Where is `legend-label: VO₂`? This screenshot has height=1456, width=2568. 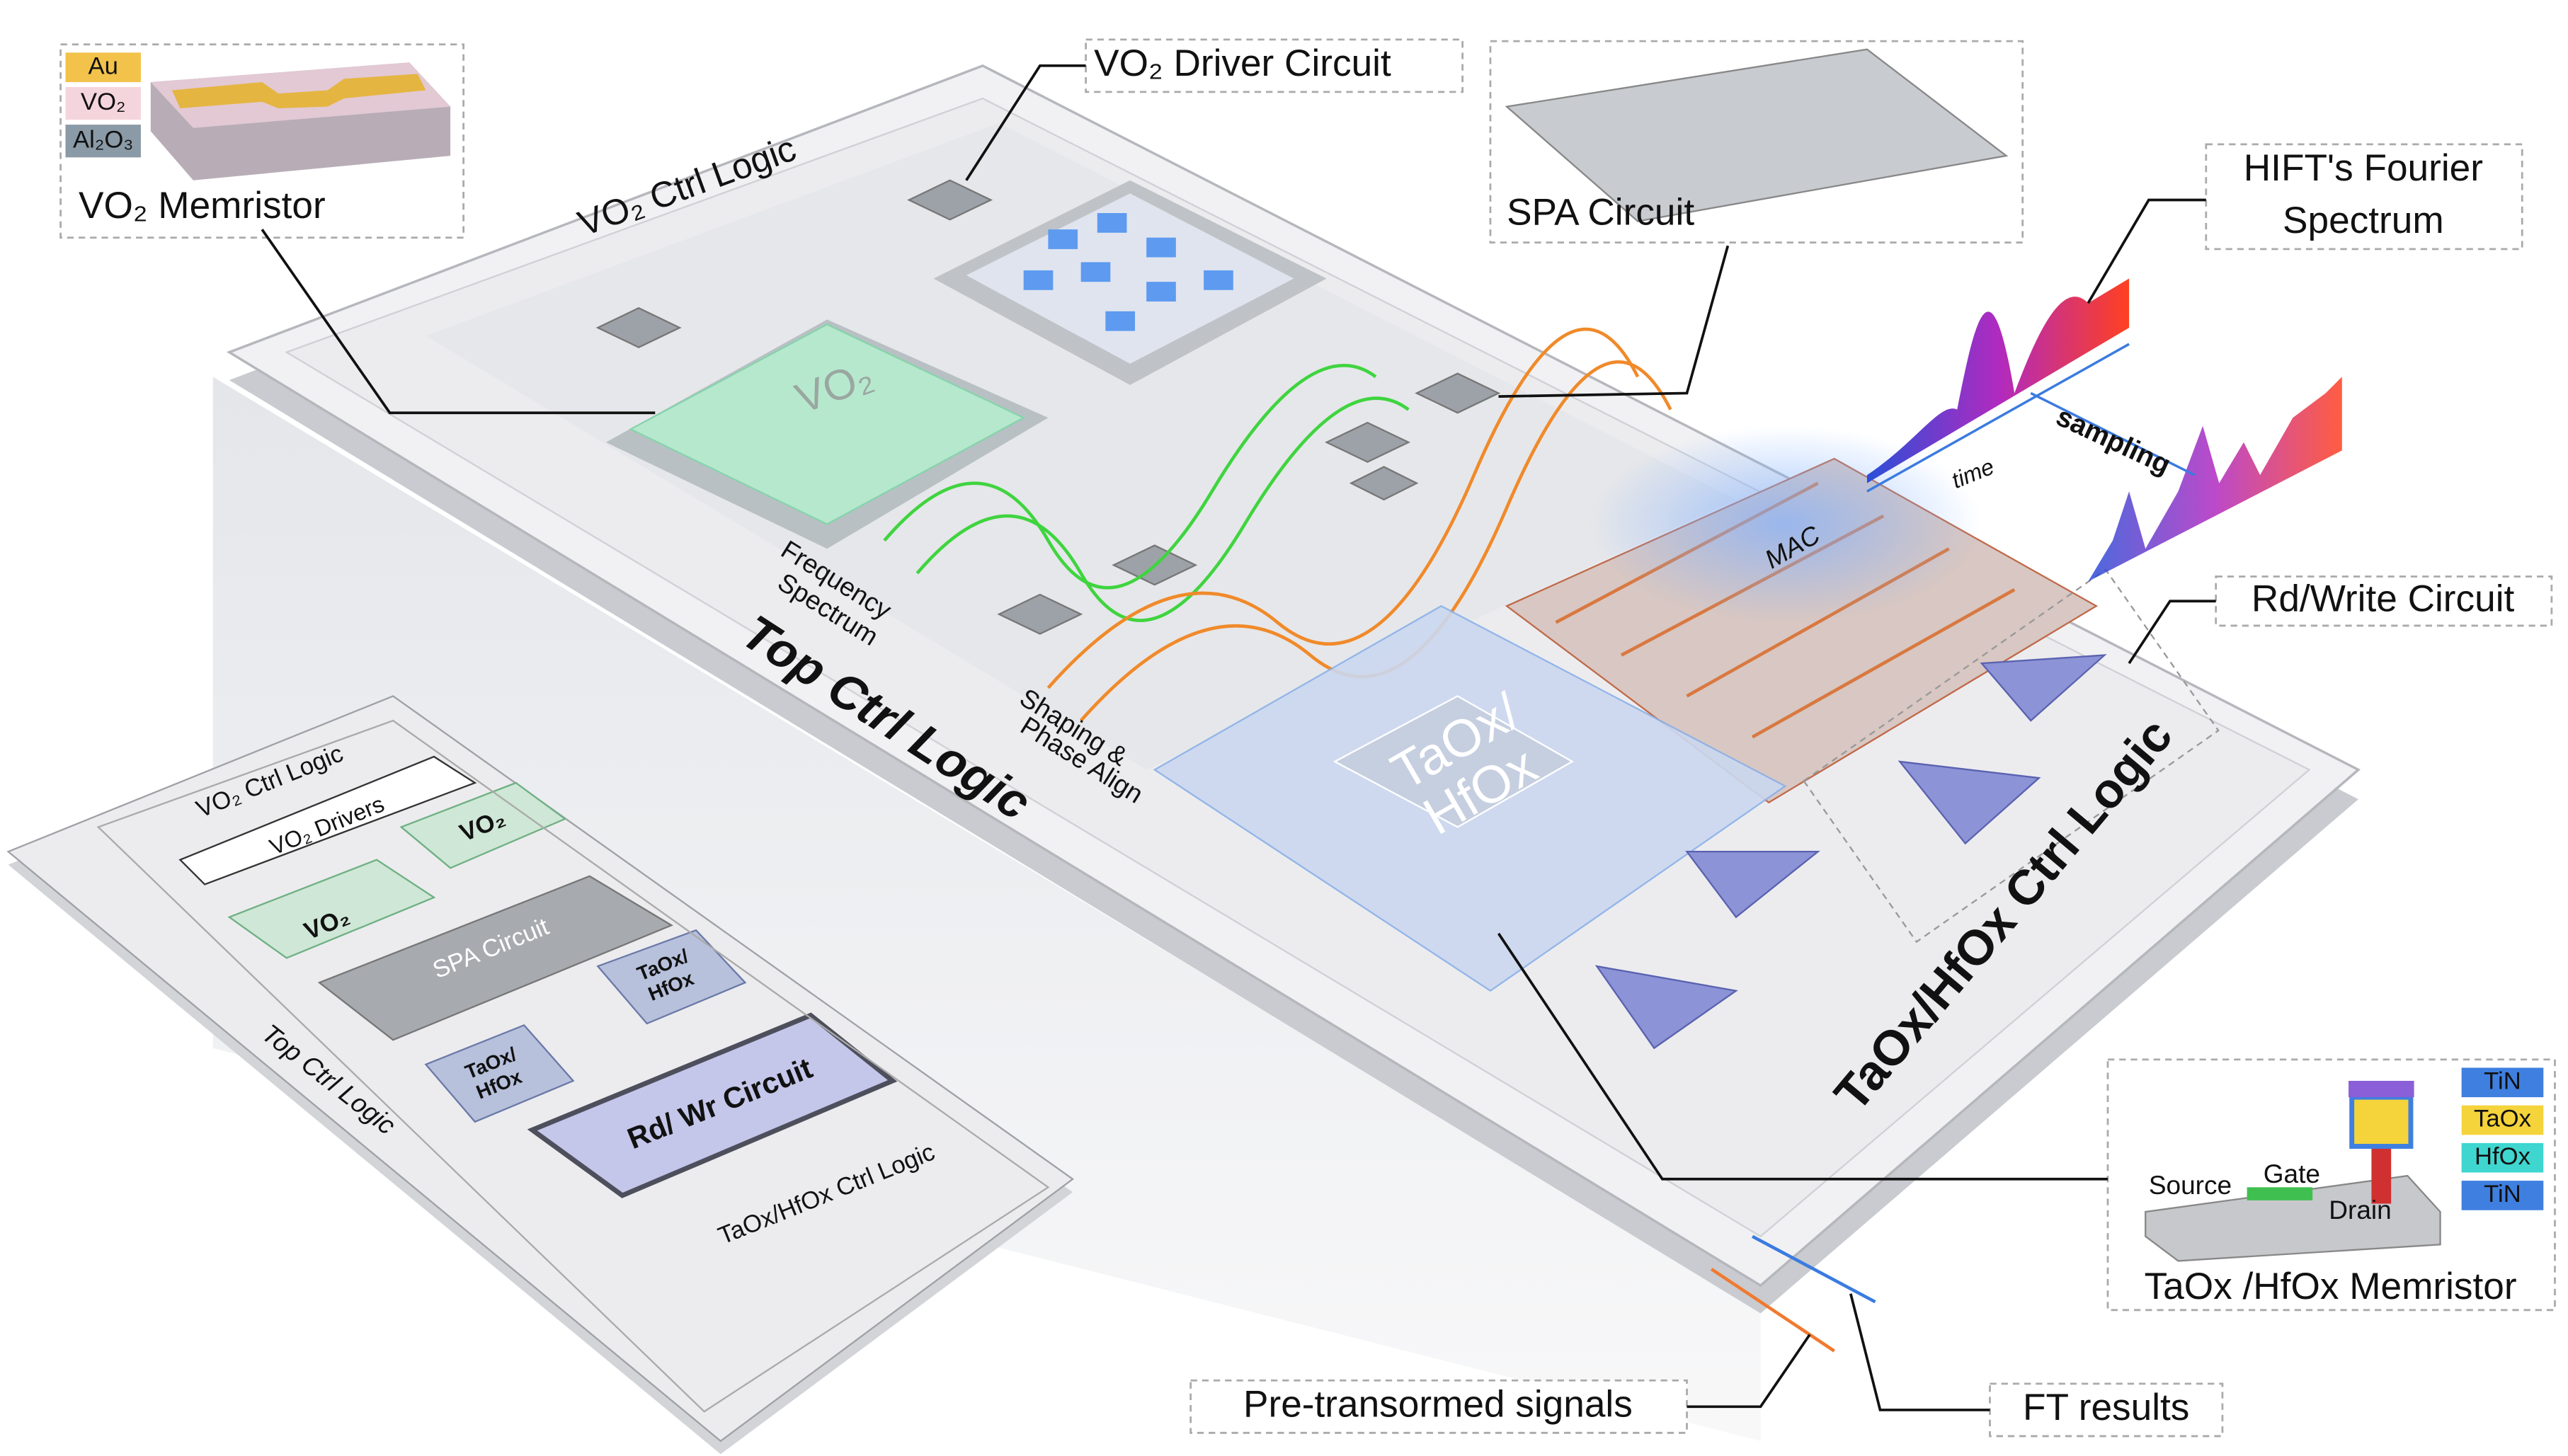 legend-label: VO₂ is located at coordinates (103, 101).